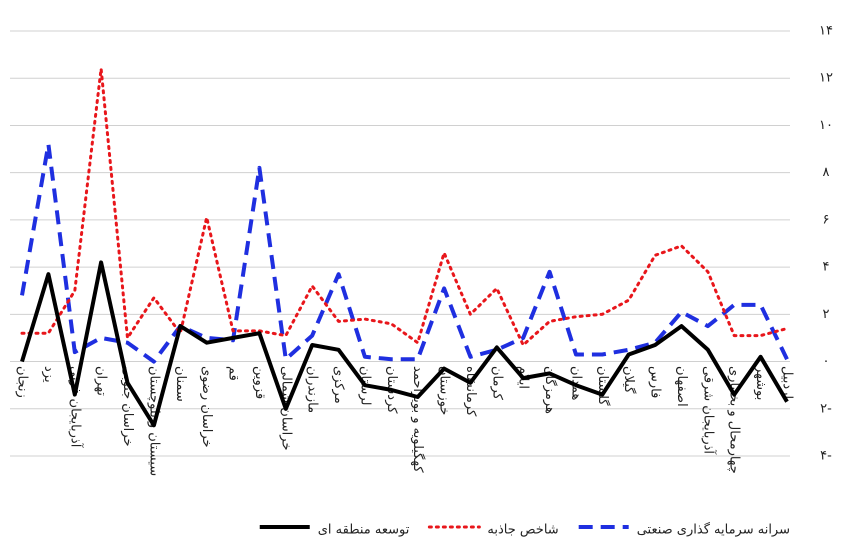  Describe the element at coordinates (22, 382) in the screenshot. I see `x-tick-label: زنجان` at that location.